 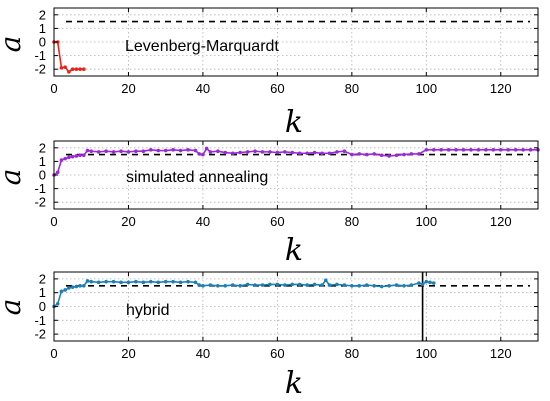 What do you see at coordinates (128, 221) in the screenshot?
I see `x-tick-label: 20` at bounding box center [128, 221].